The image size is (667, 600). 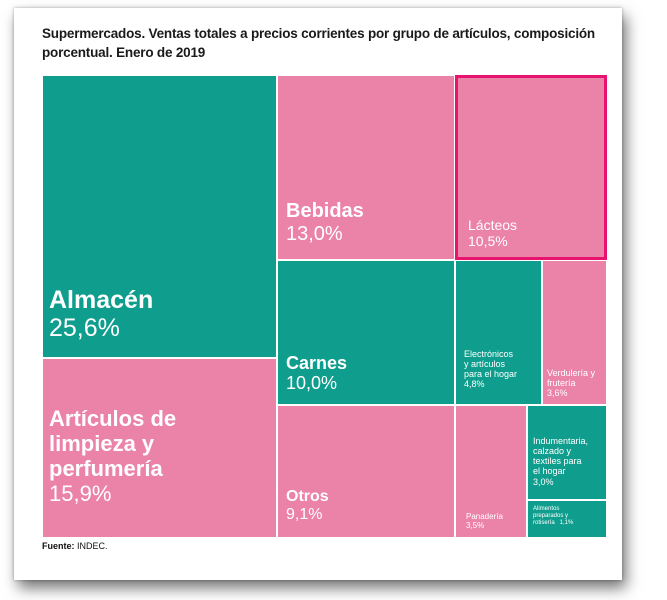 I want to click on cell-name: Alimentos preparados y rotisería 1,1%, so click(x=553, y=516).